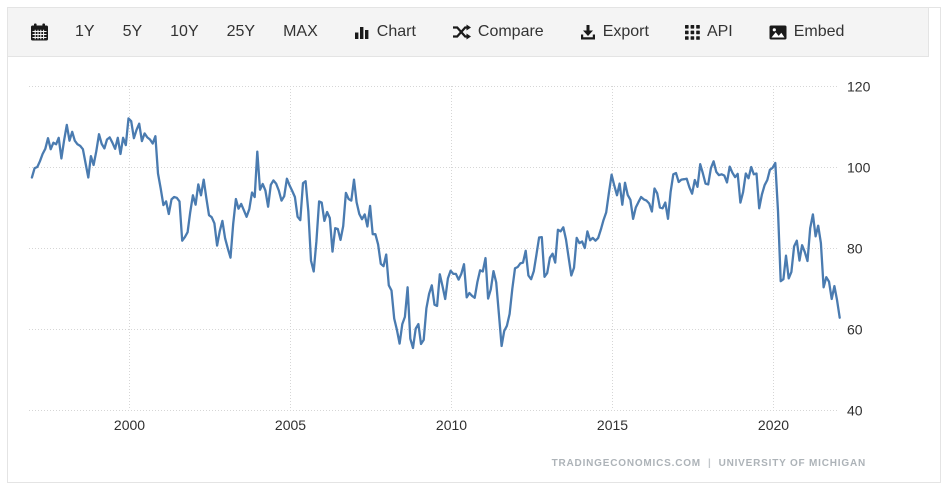 The width and height of the screenshot is (945, 494). I want to click on export-button: Export, so click(614, 32).